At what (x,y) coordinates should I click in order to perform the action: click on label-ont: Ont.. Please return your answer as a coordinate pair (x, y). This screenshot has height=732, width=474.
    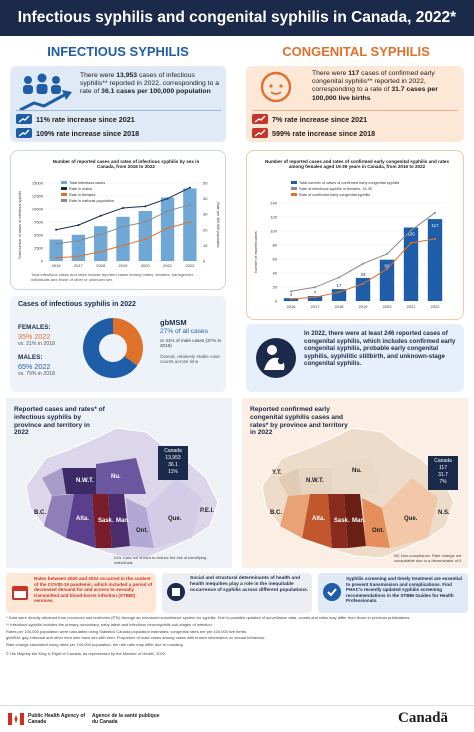
    Looking at the image, I should click on (142, 531).